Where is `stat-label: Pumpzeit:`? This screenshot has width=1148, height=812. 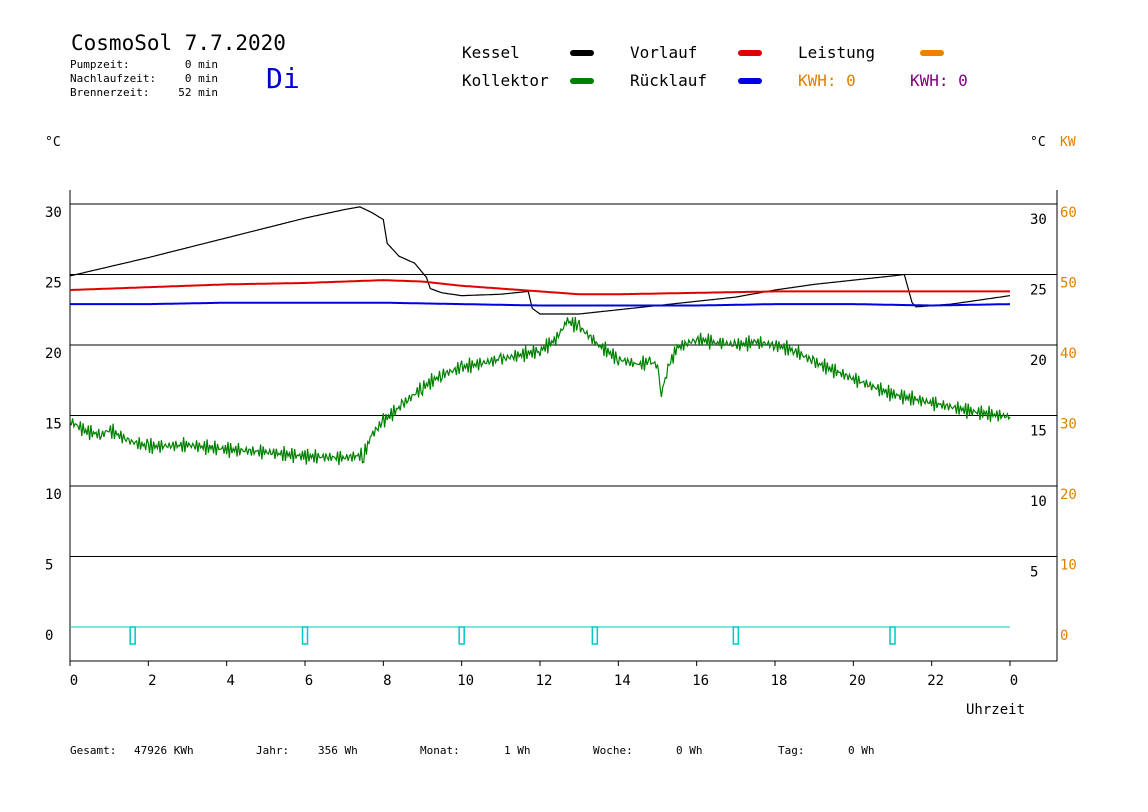
stat-label: Pumpzeit: is located at coordinates (100, 64).